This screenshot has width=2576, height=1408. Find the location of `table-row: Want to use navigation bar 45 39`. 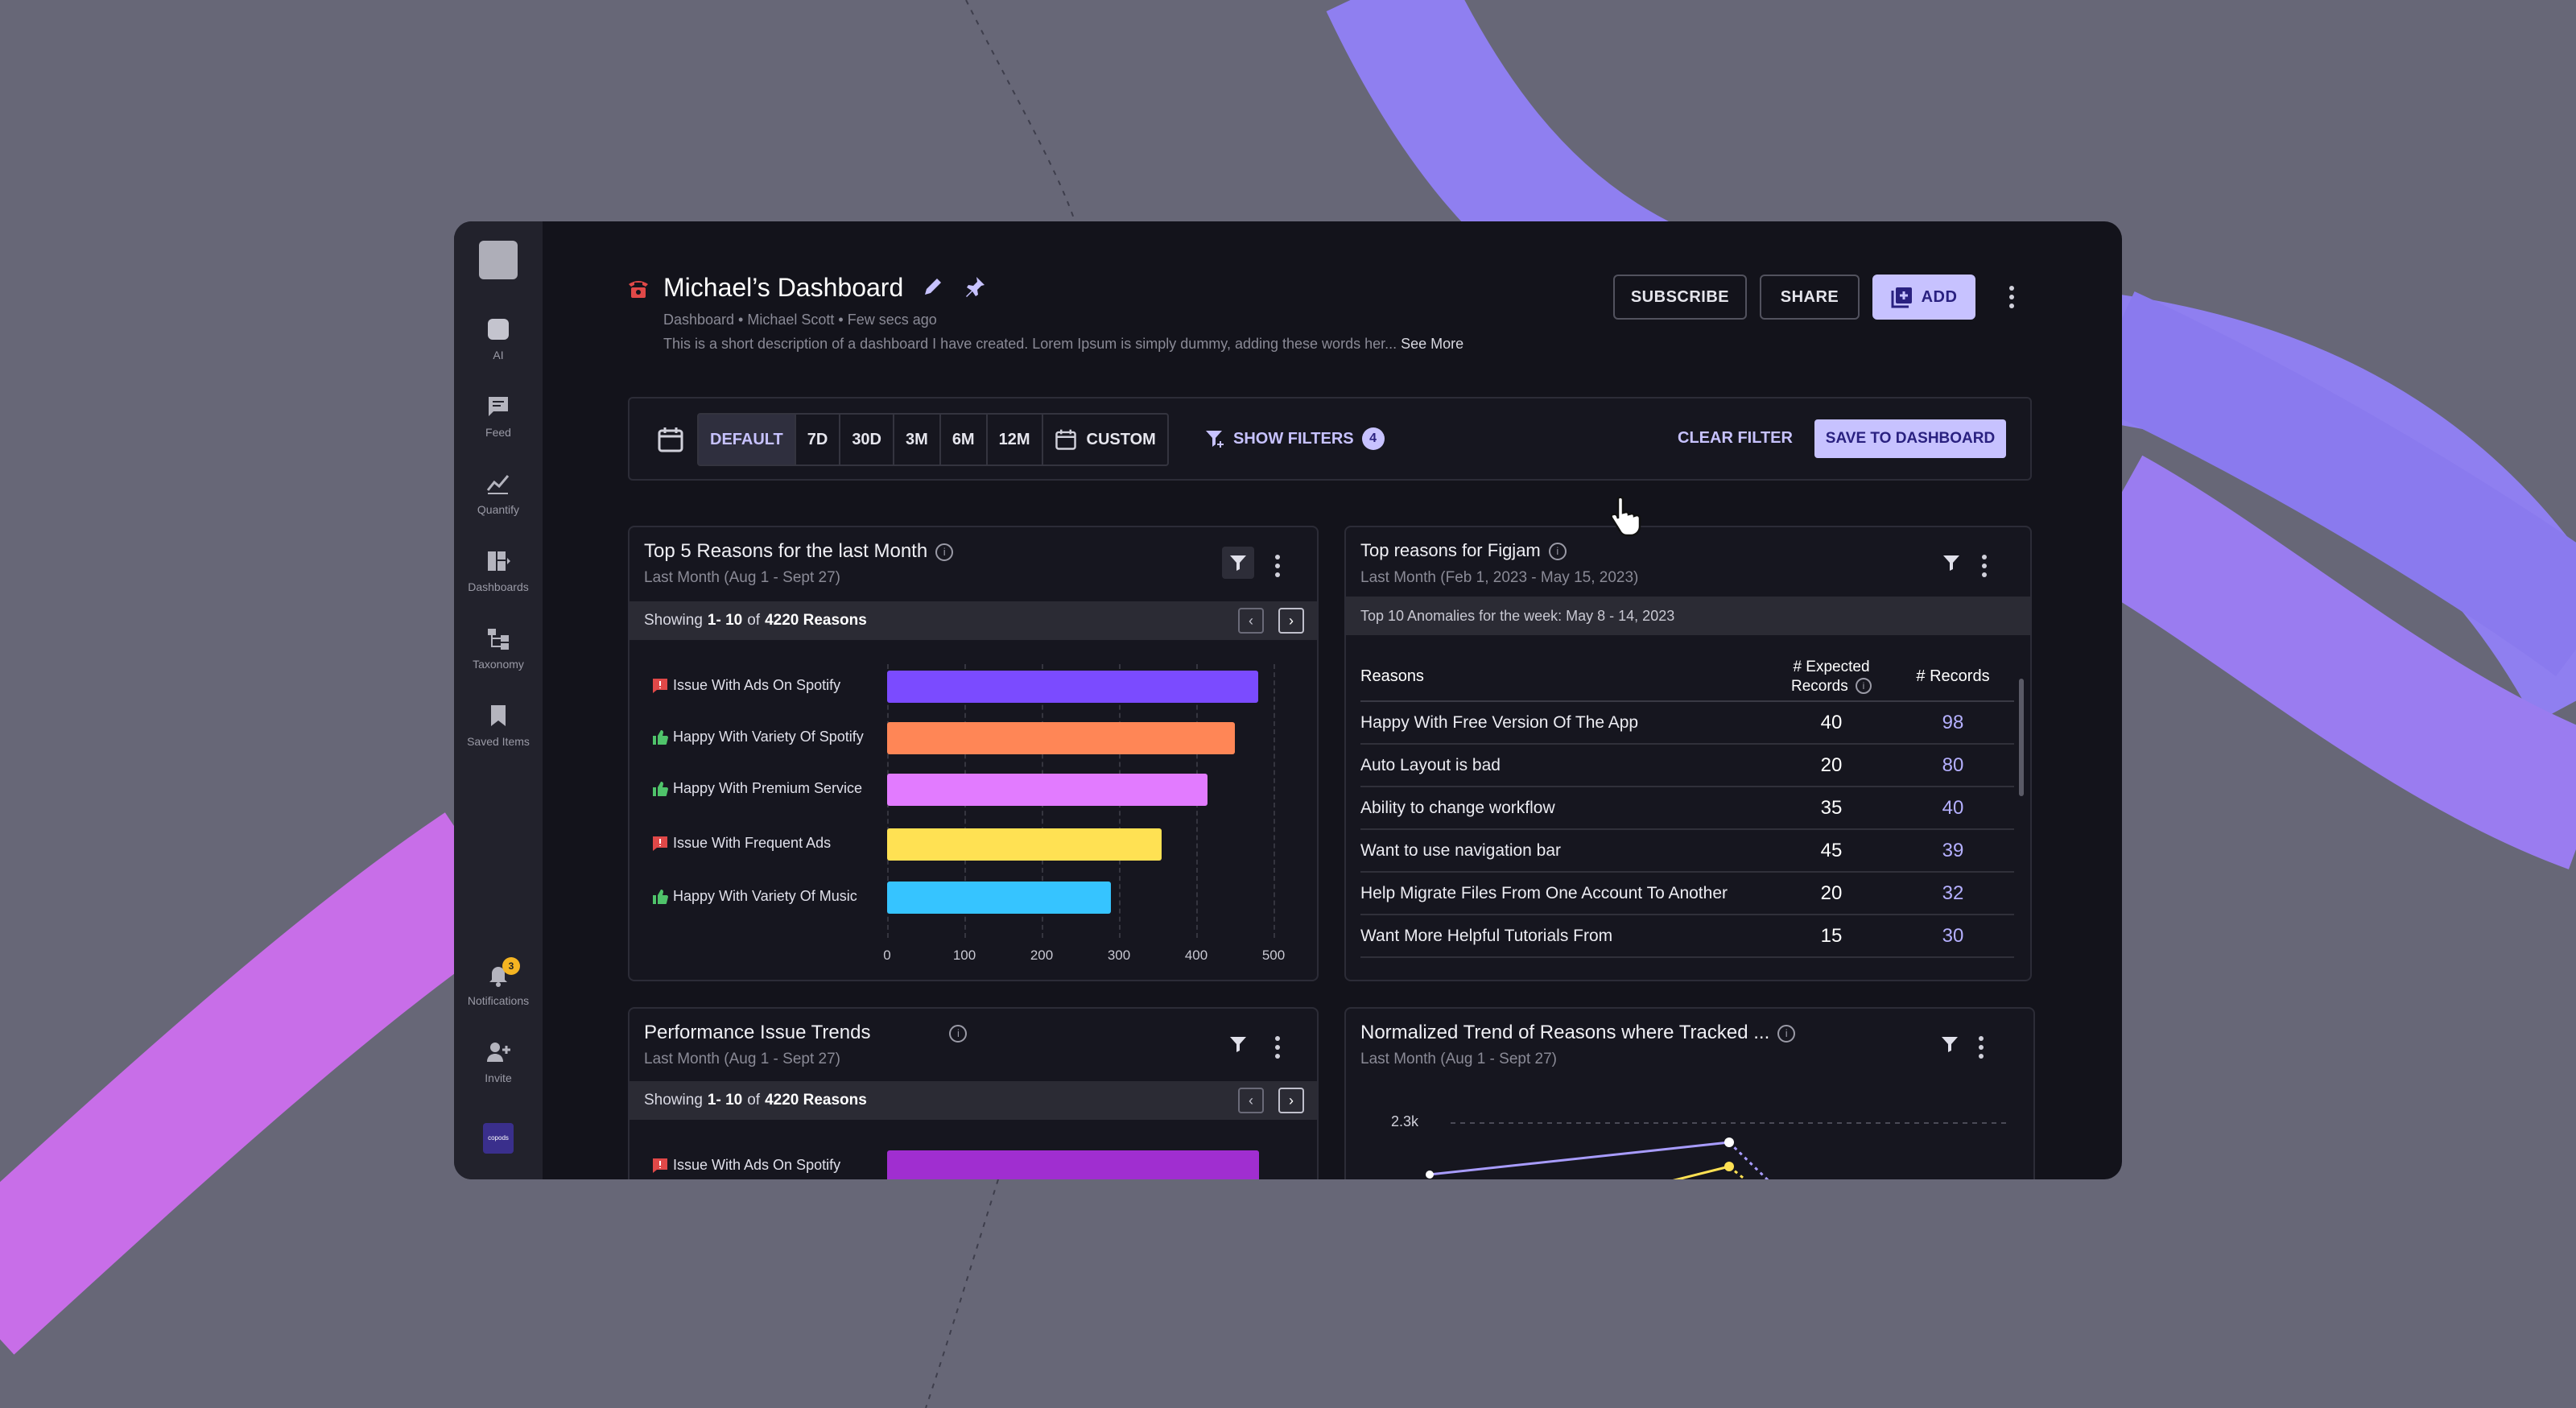

table-row: Want to use navigation bar 45 39 is located at coordinates (1687, 851).